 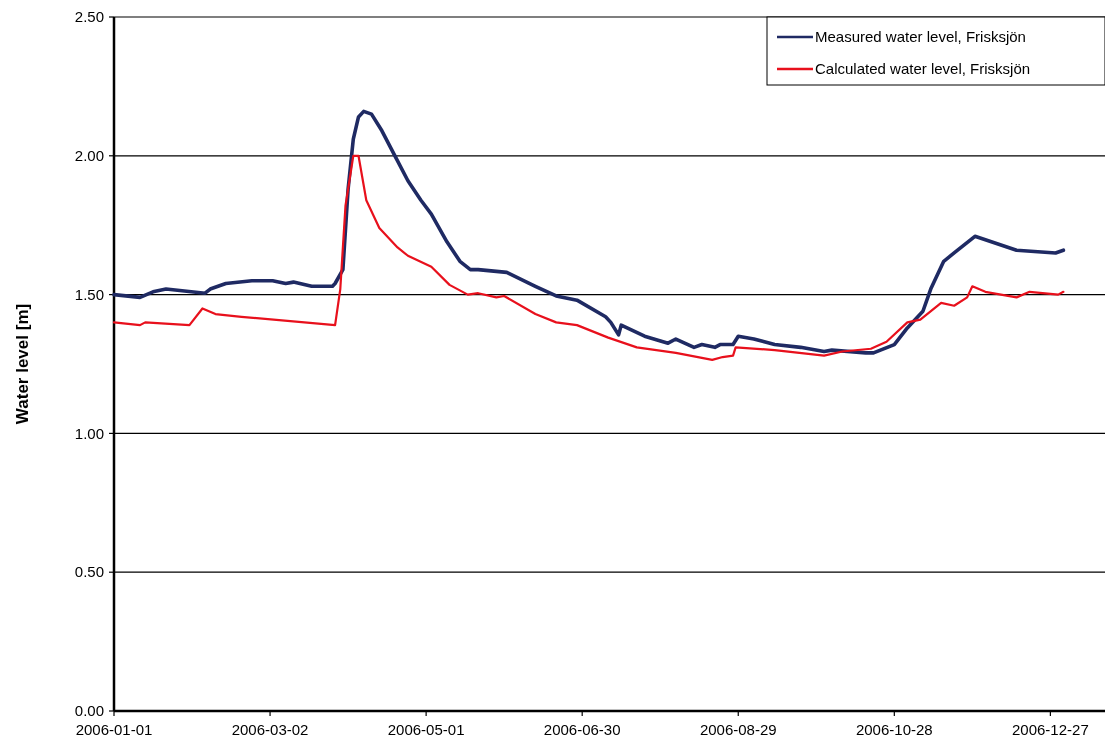 I want to click on y-tick-label: 2.50, so click(x=89, y=17).